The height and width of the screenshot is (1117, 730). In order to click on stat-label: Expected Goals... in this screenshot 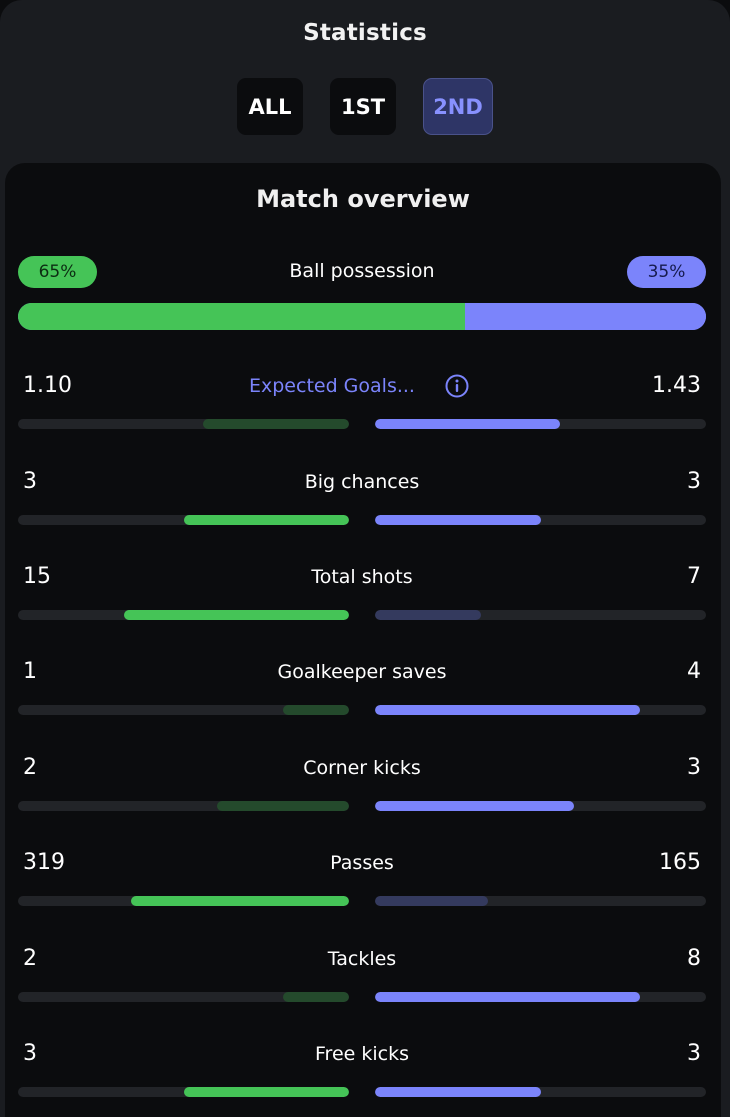, I will do `click(332, 386)`.